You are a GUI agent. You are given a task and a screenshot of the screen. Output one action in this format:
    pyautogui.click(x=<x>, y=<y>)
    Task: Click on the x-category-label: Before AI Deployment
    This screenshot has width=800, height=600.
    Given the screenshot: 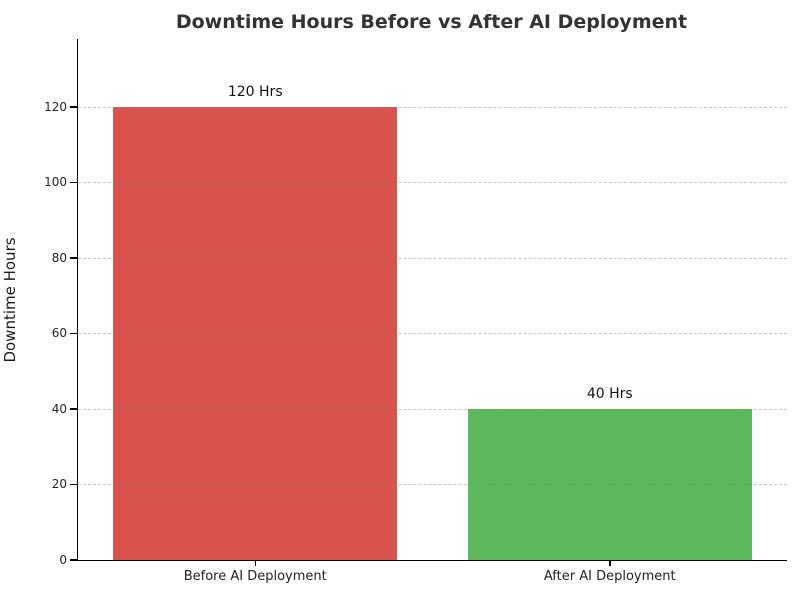 What is the action you would take?
    pyautogui.click(x=255, y=576)
    